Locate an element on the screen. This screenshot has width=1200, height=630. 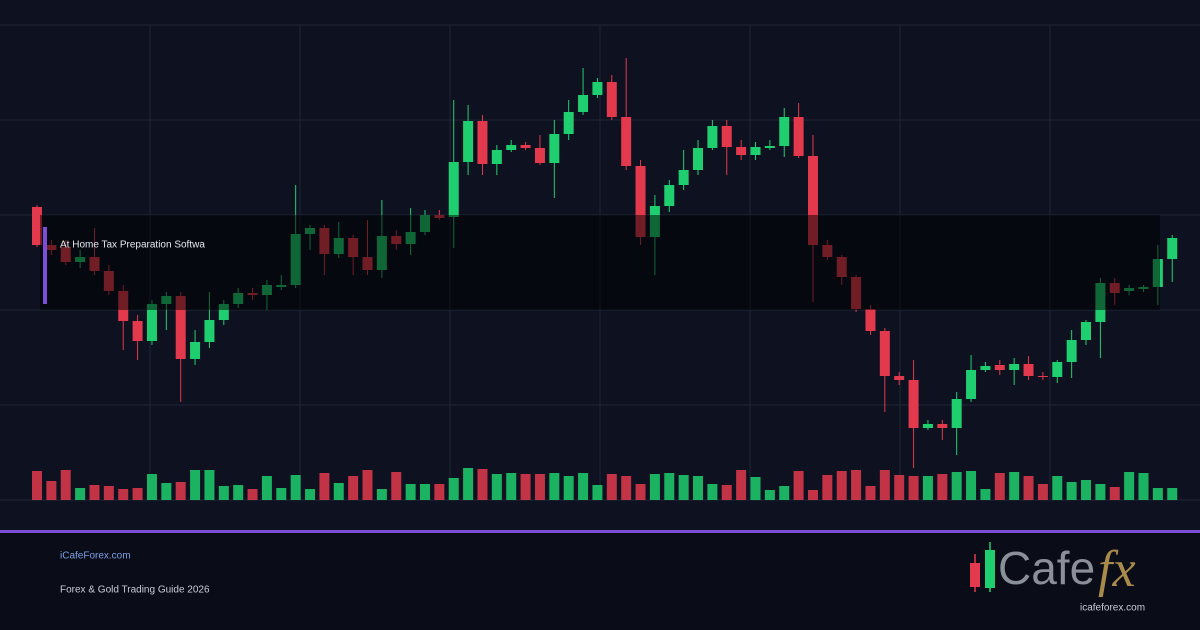
logo: Cafe fx icafeforex.com is located at coordinates (1057, 577).